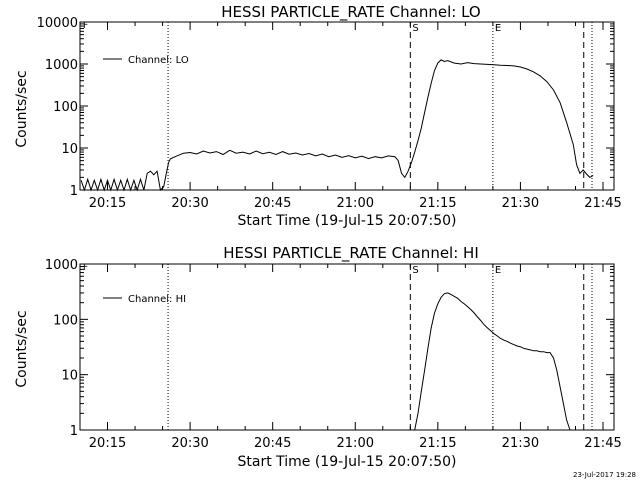 The width and height of the screenshot is (640, 480). What do you see at coordinates (498, 28) in the screenshot?
I see `event-marker-label-lo: E` at bounding box center [498, 28].